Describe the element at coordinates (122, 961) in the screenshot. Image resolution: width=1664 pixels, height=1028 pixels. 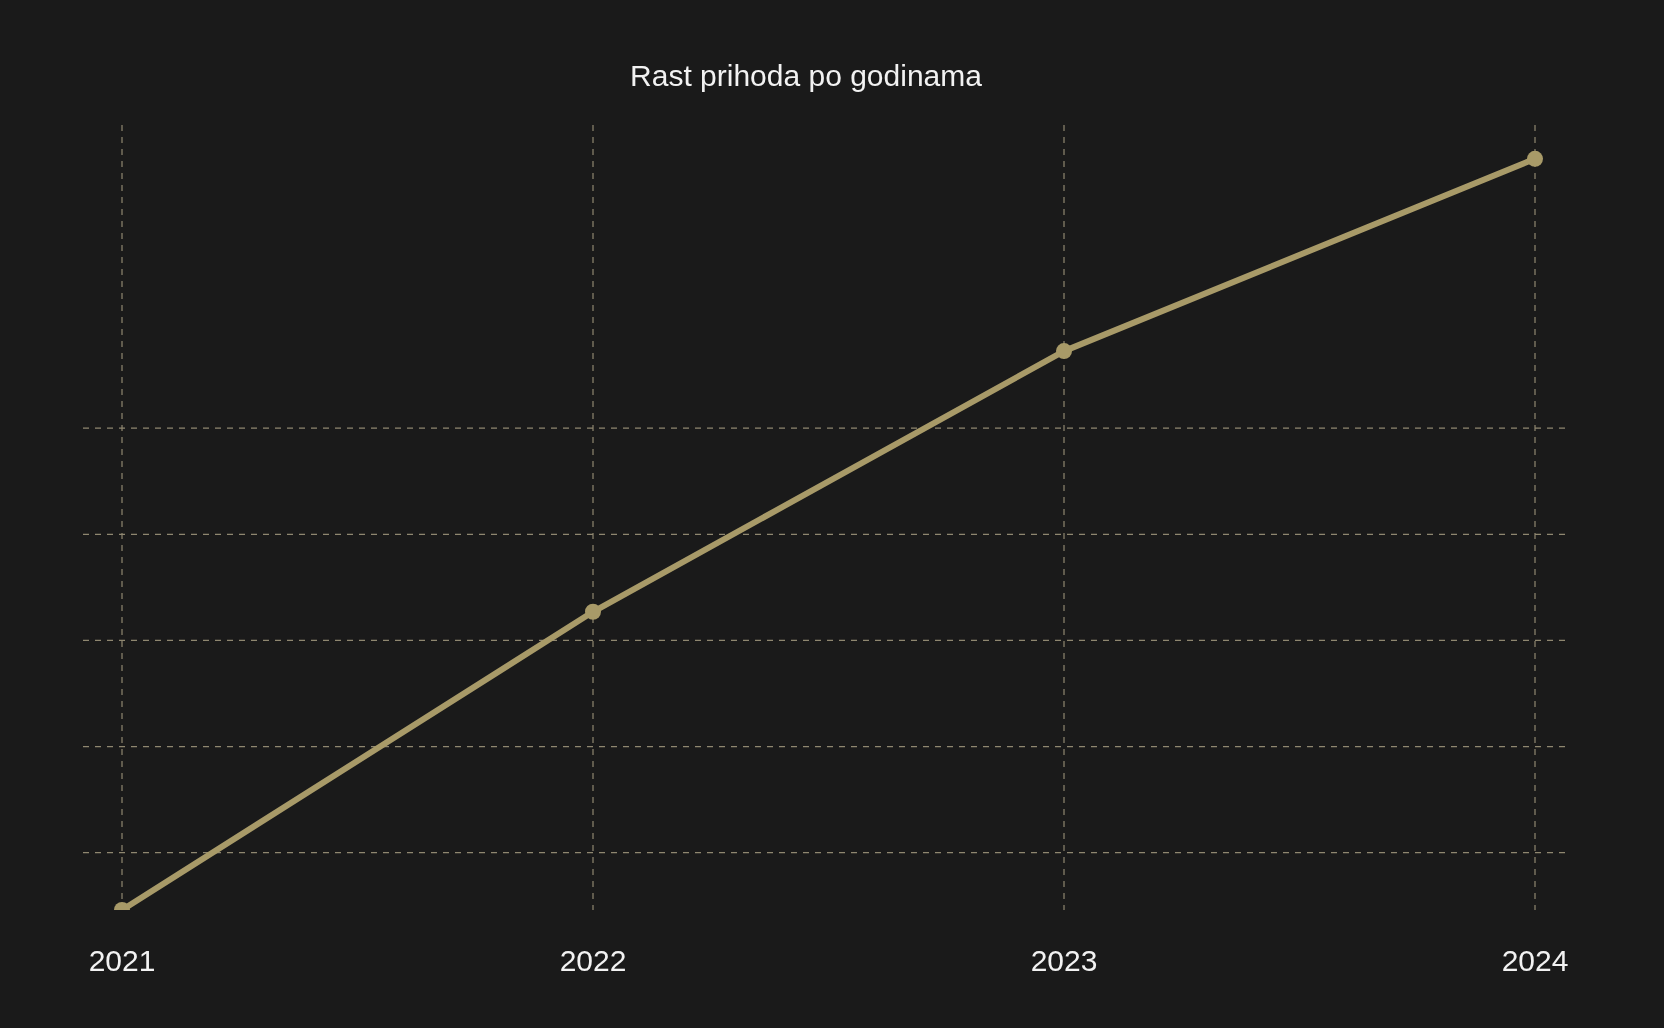
I see `x-tick-label: 2021` at that location.